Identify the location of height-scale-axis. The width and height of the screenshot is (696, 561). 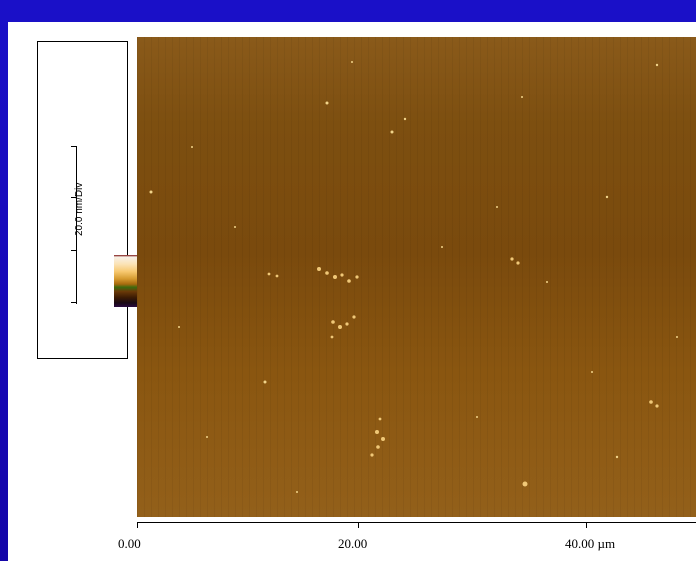
(76, 225).